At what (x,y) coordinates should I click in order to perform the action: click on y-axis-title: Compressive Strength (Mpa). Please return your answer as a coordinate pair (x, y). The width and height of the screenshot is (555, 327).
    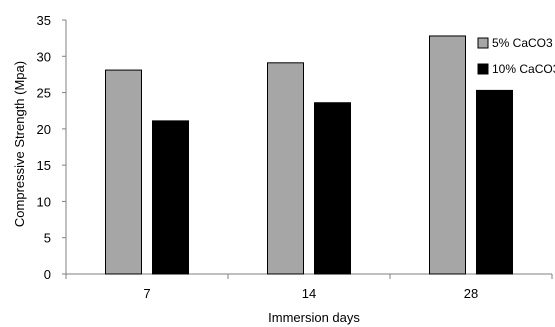
    Looking at the image, I should click on (19, 144).